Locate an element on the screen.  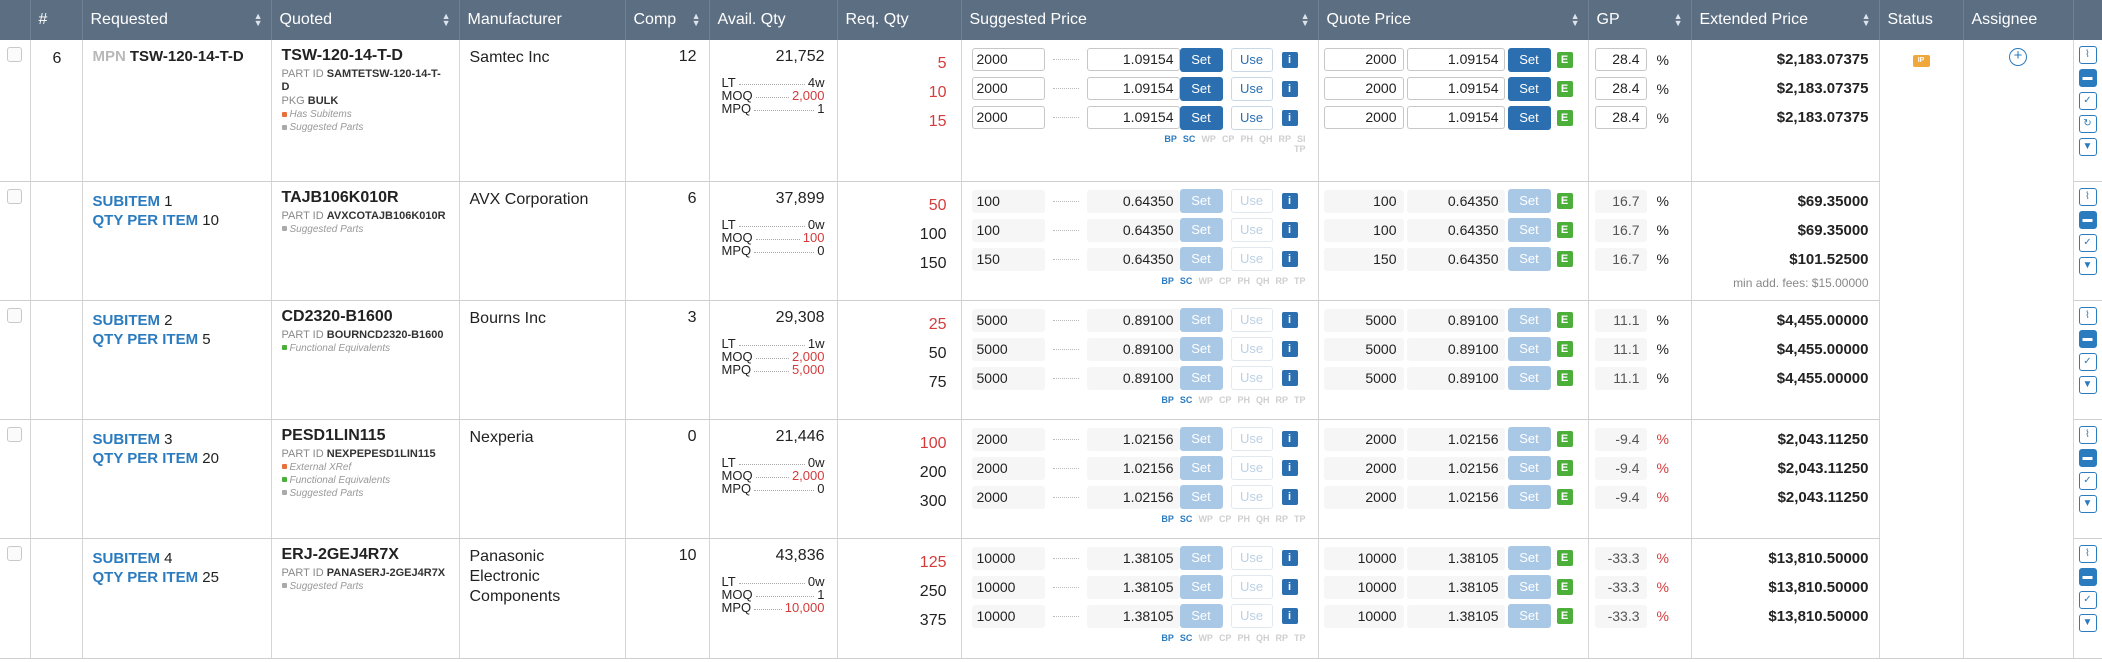
col-header-avail-qty: Avail. Qty is located at coordinates (773, 20).